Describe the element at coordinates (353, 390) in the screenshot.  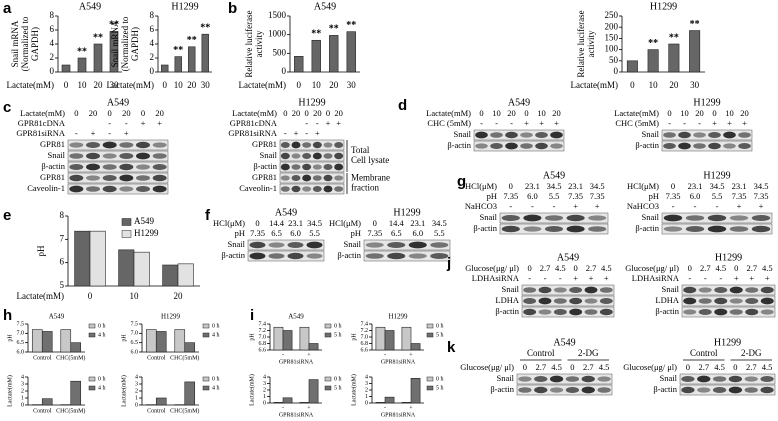
I see `y-axis-label: Lactate(mM)` at that location.